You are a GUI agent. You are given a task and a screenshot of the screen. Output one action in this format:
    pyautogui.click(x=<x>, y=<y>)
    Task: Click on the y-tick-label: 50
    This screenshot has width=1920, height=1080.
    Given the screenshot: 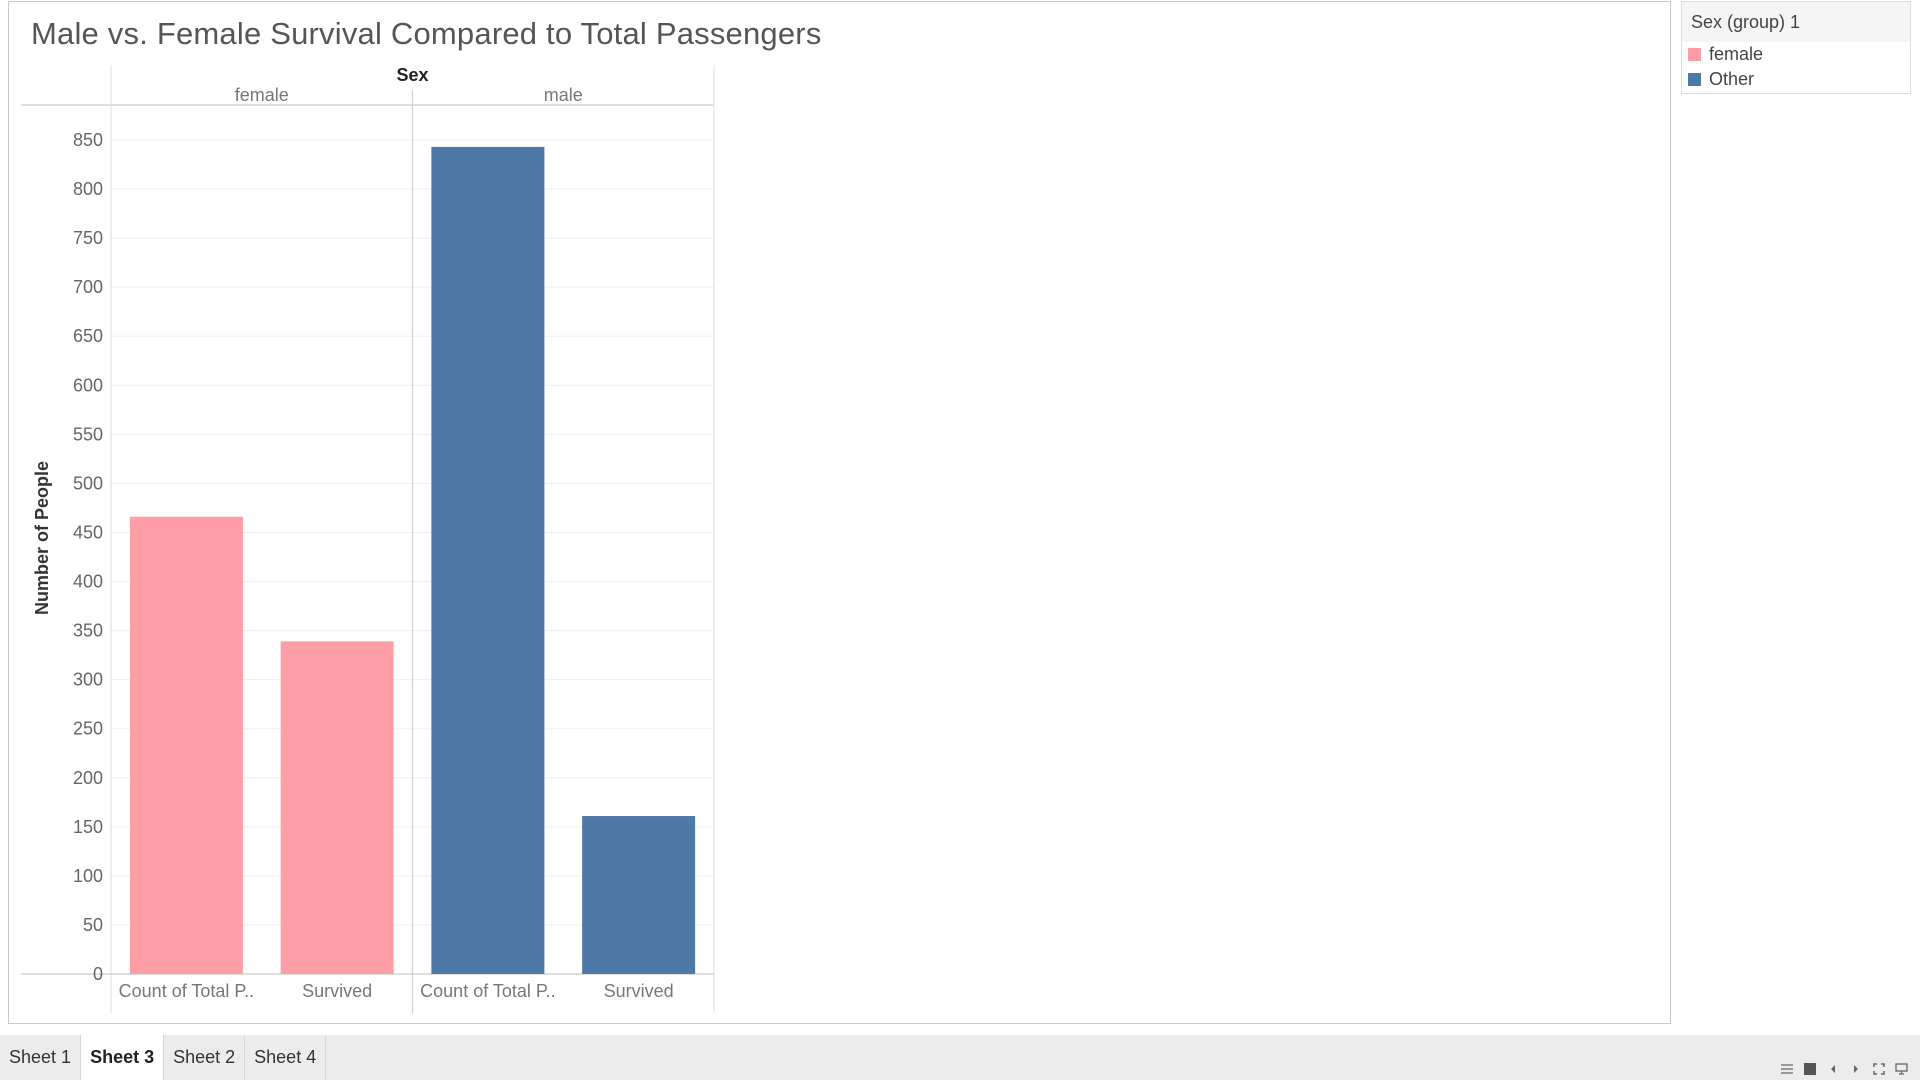 What is the action you would take?
    pyautogui.click(x=93, y=925)
    